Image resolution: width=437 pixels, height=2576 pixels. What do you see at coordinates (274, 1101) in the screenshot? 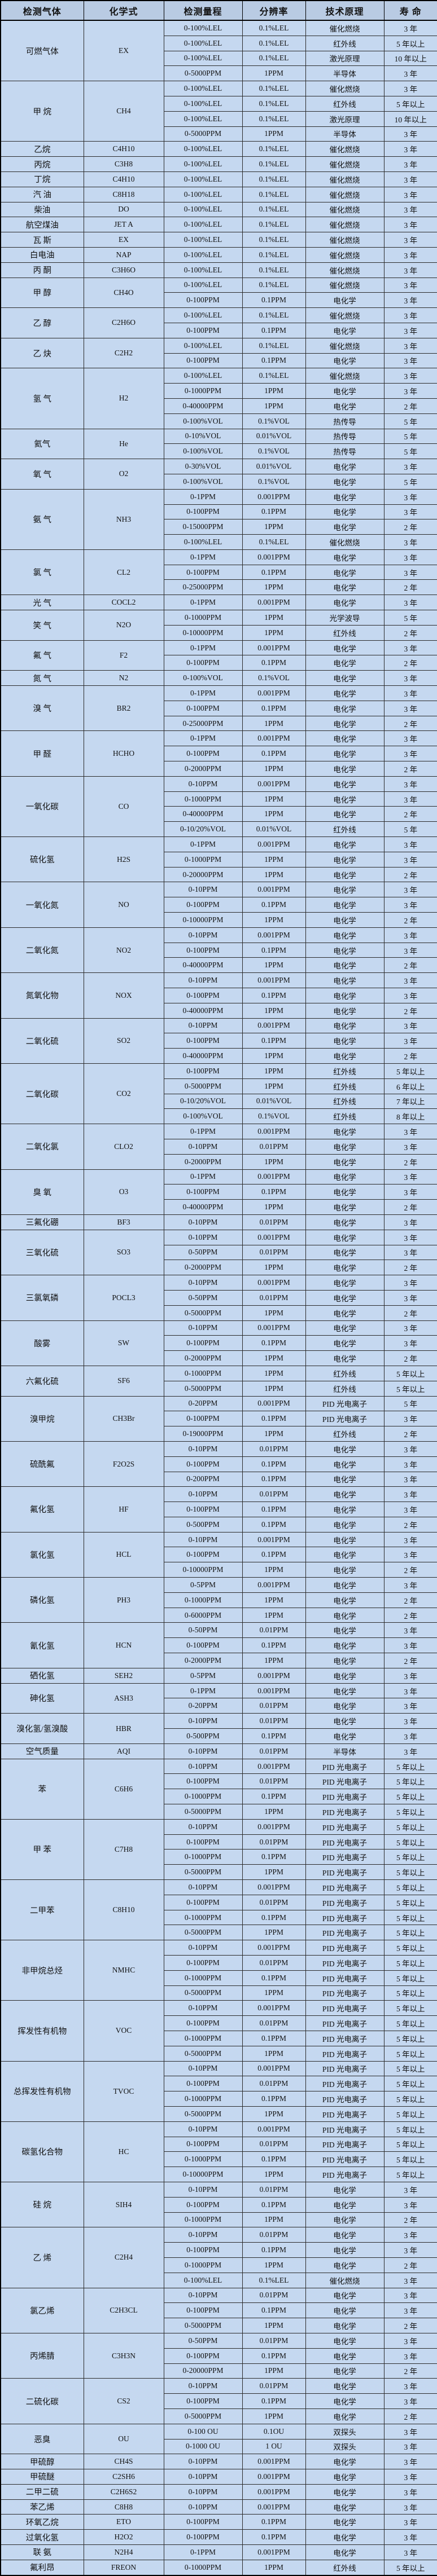
I see `resolution-cell: 0.01%VOL` at bounding box center [274, 1101].